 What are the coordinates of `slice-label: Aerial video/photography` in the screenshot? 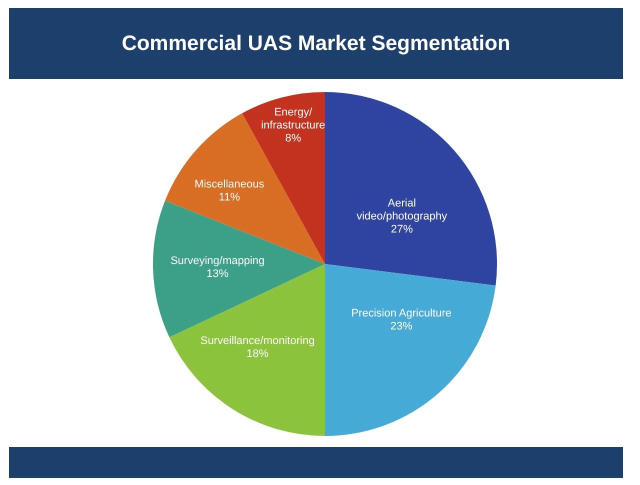 It's located at (402, 210).